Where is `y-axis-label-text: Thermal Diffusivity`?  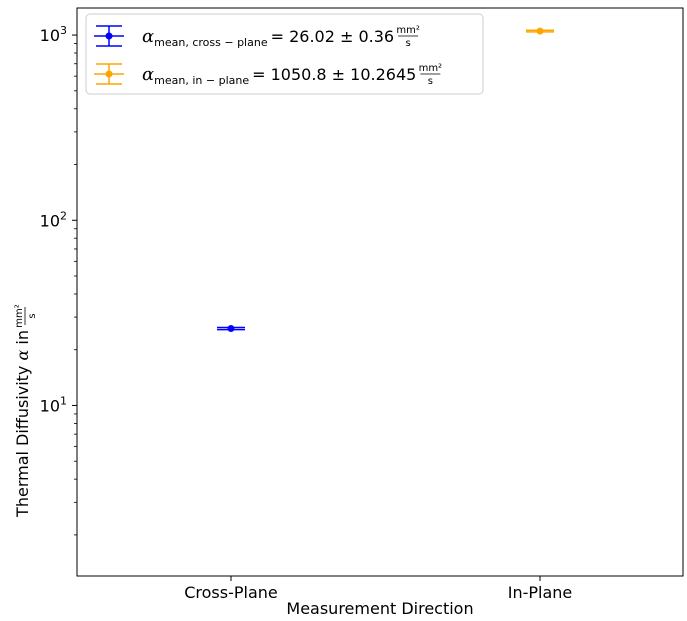
y-axis-label-text: Thermal Diffusivity is located at coordinates (22, 442).